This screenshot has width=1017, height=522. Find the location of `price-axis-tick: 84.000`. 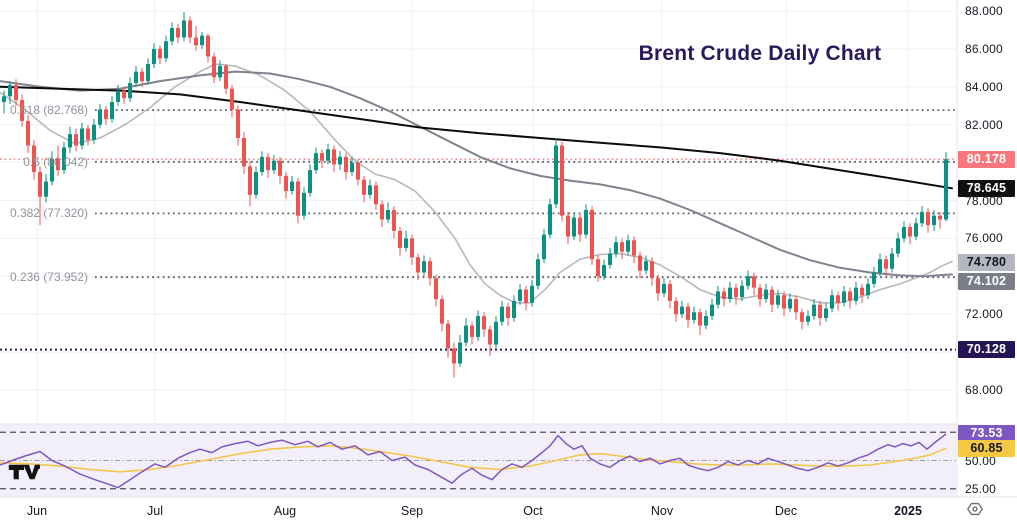

price-axis-tick: 84.000 is located at coordinates (984, 86).